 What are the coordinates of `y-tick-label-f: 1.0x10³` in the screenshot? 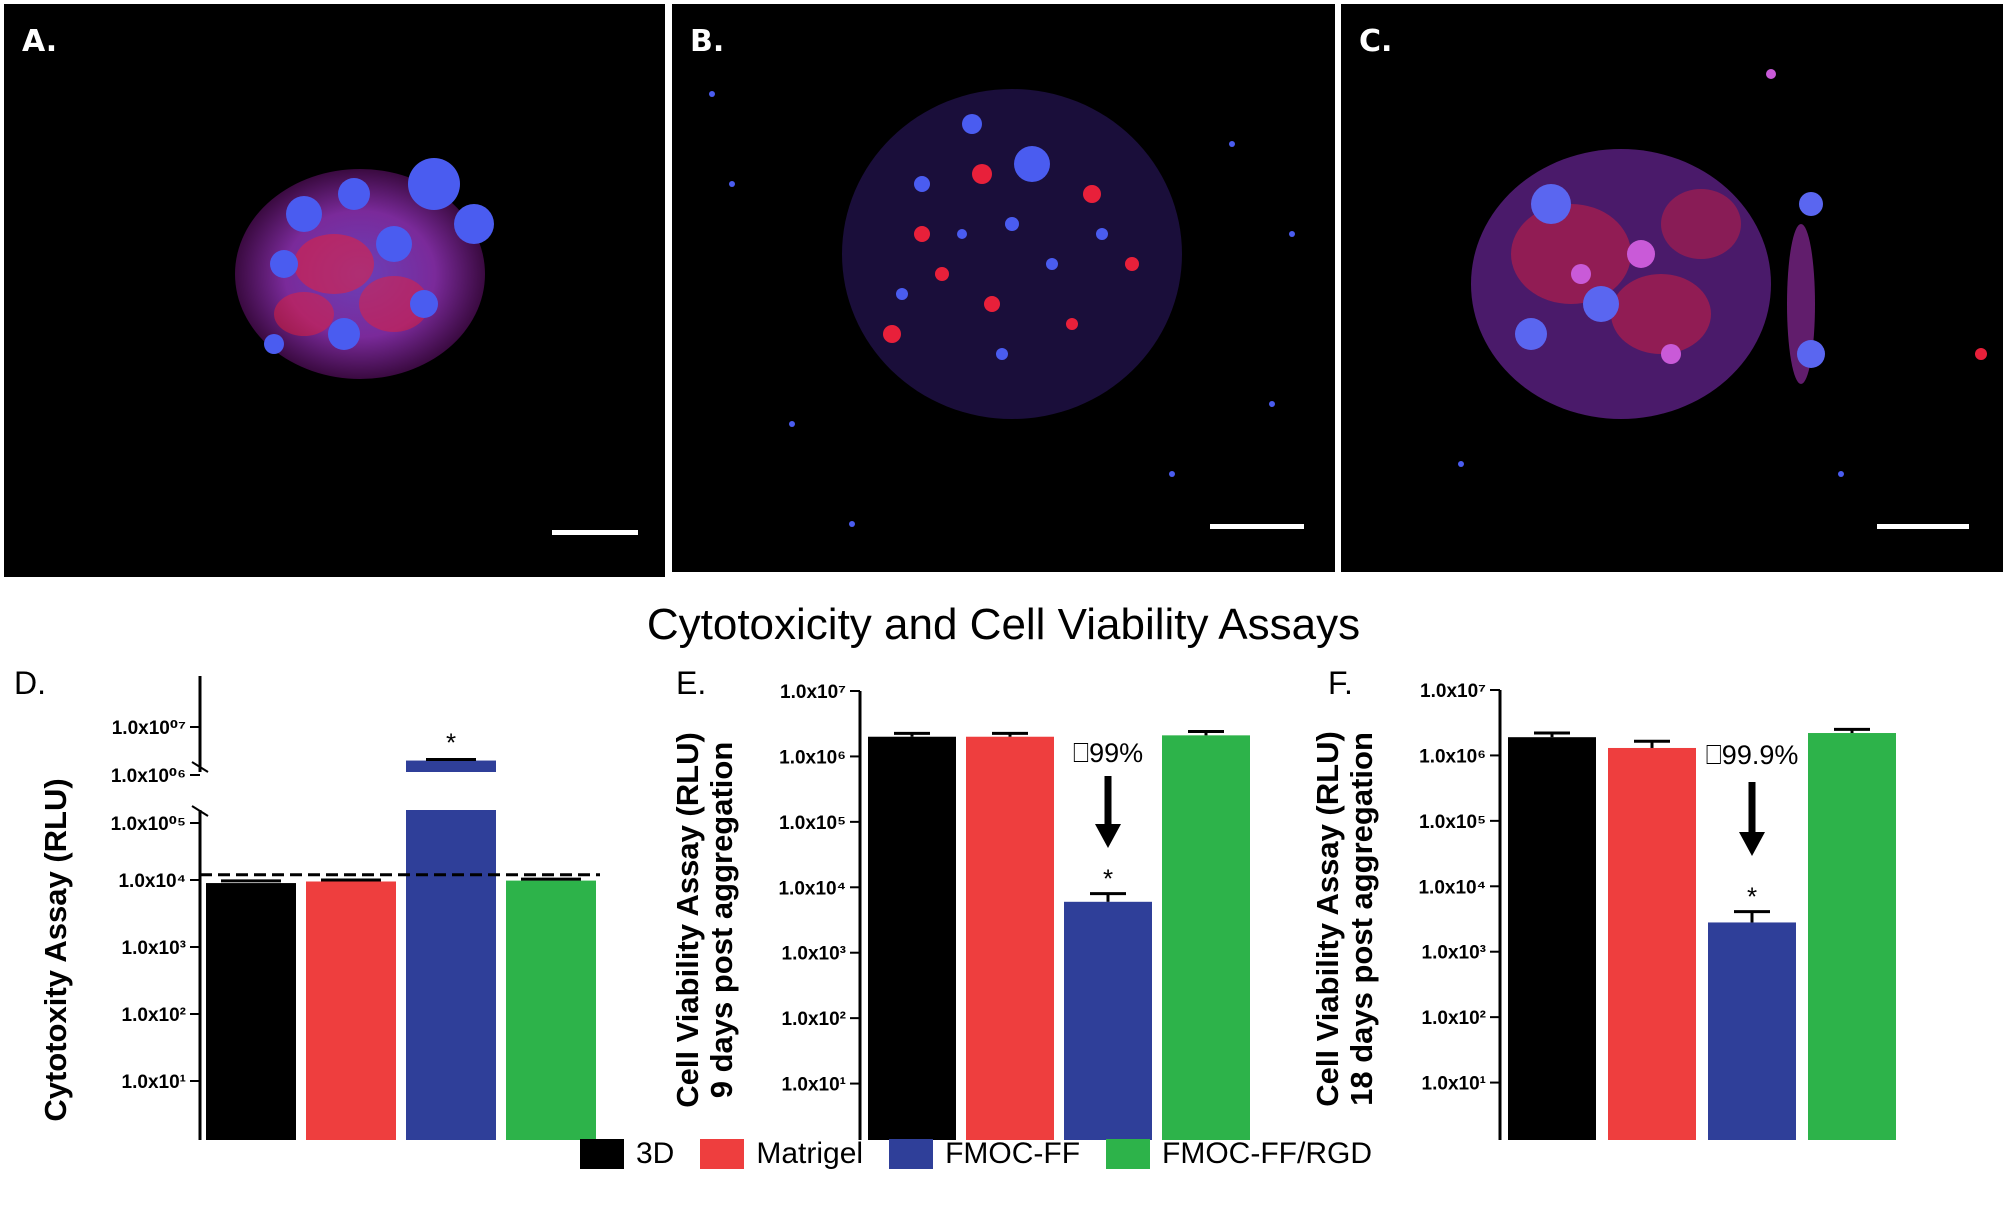 It's located at (1454, 953).